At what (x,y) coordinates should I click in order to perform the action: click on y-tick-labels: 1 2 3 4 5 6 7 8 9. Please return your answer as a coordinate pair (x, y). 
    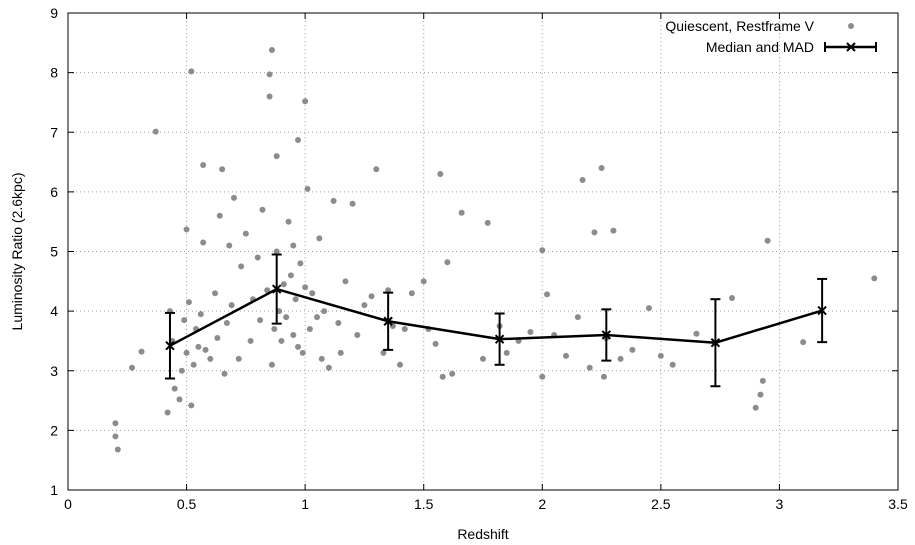
    Looking at the image, I should click on (54, 251).